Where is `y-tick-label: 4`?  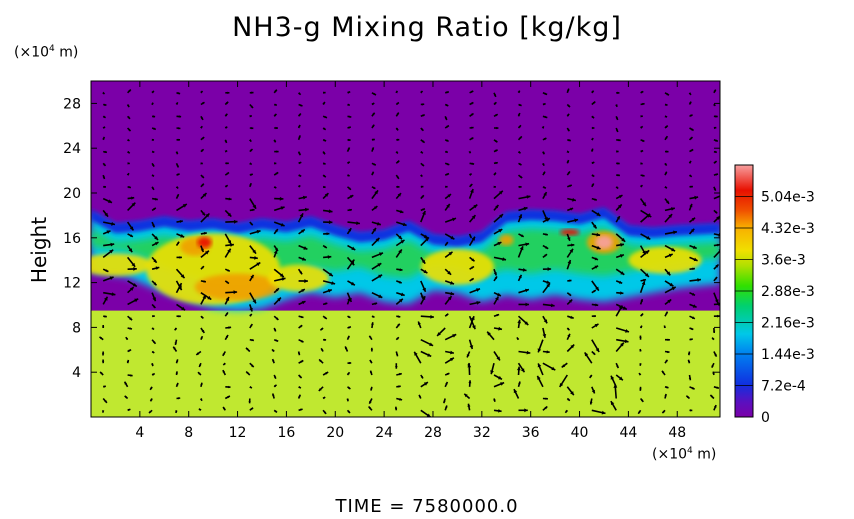 y-tick-label: 4 is located at coordinates (76, 373).